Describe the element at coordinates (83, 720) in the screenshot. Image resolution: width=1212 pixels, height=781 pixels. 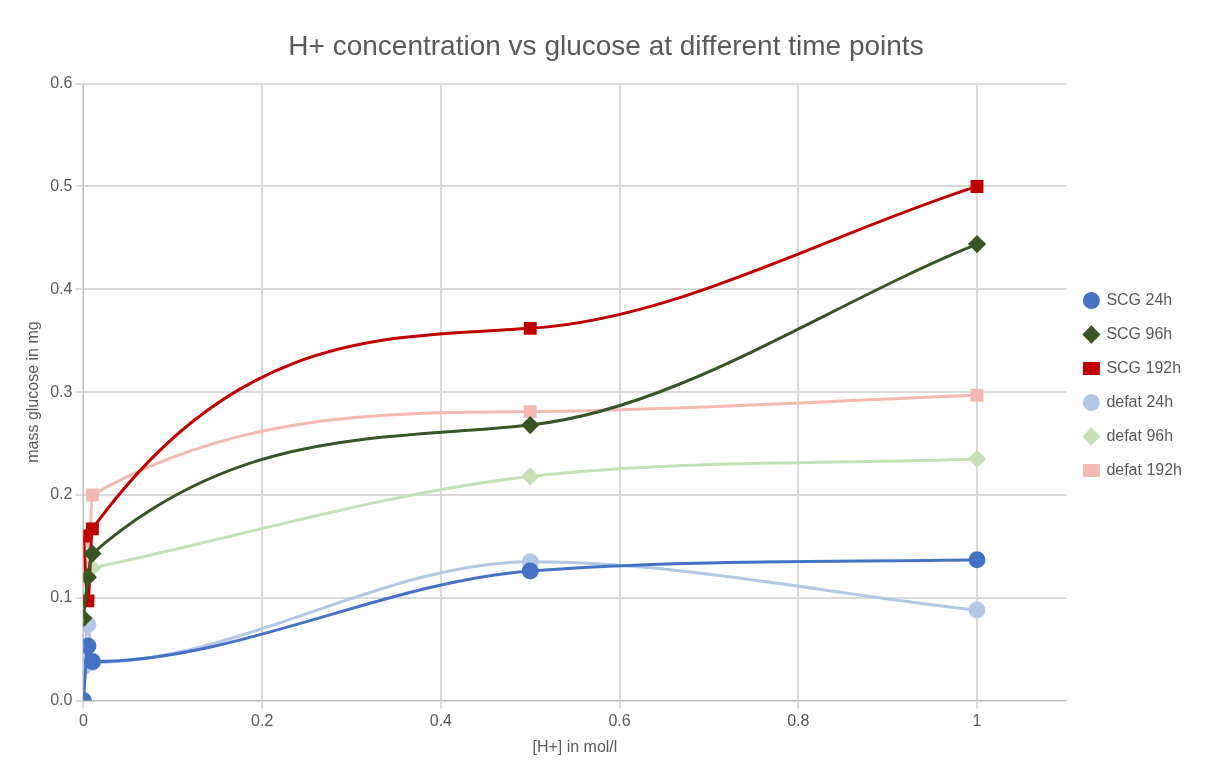
I see `x-tick-label: 0` at that location.